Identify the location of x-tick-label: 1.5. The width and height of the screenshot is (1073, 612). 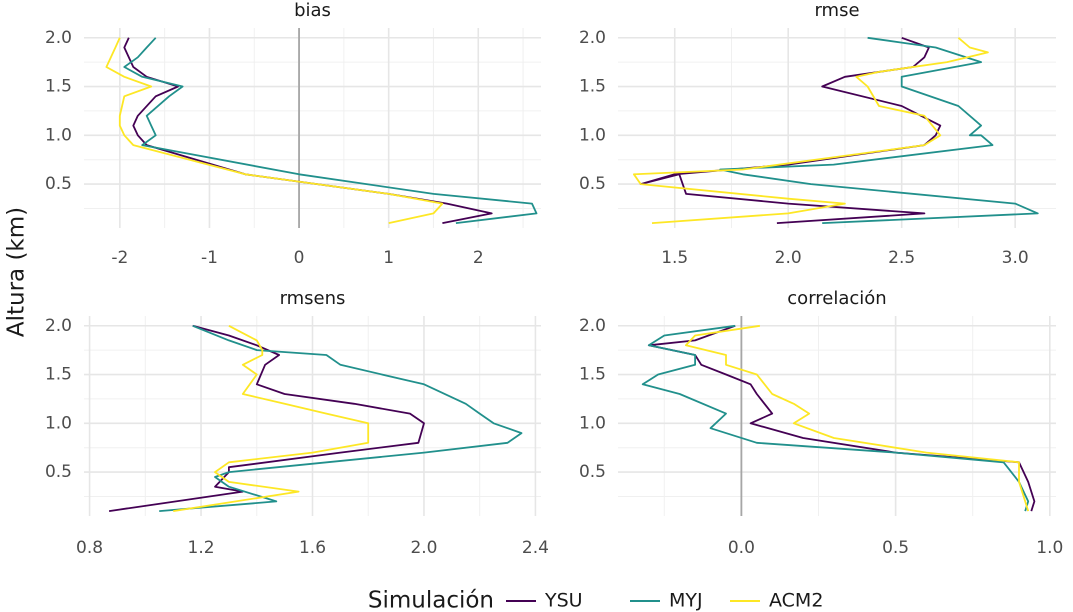
(674, 258).